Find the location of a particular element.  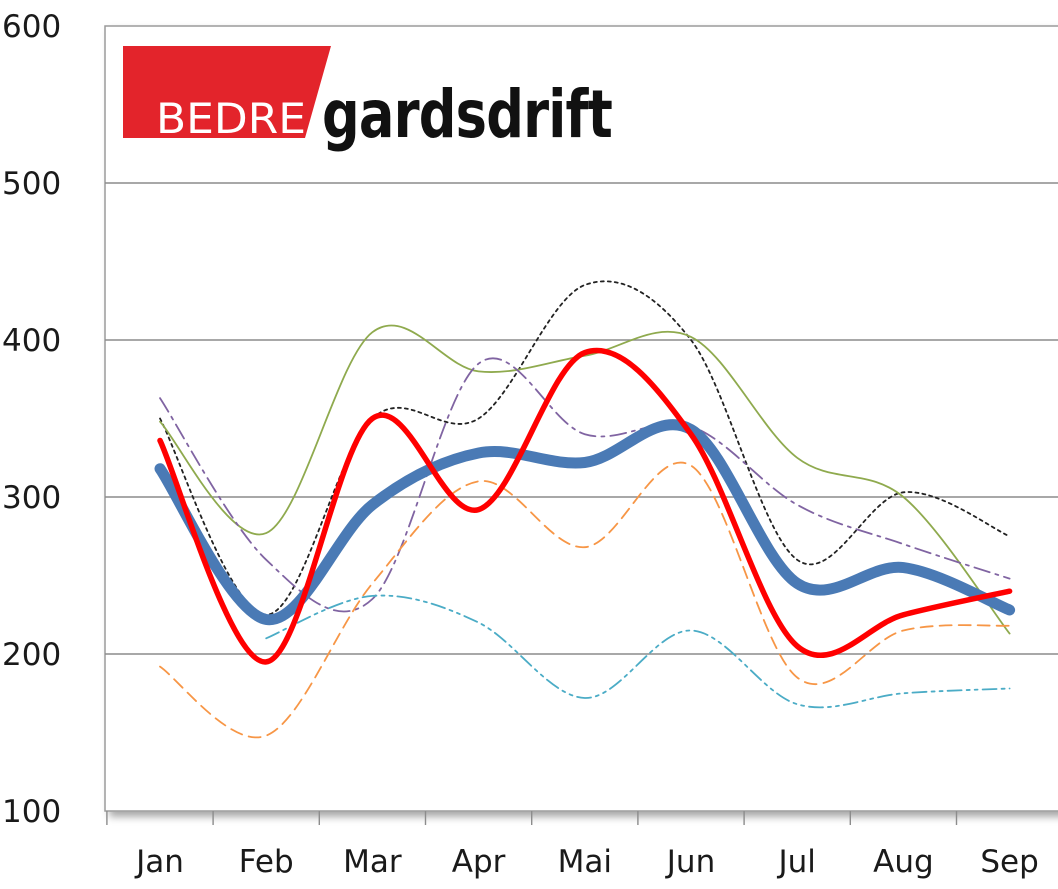

x-tick-label: Mar is located at coordinates (372, 862).